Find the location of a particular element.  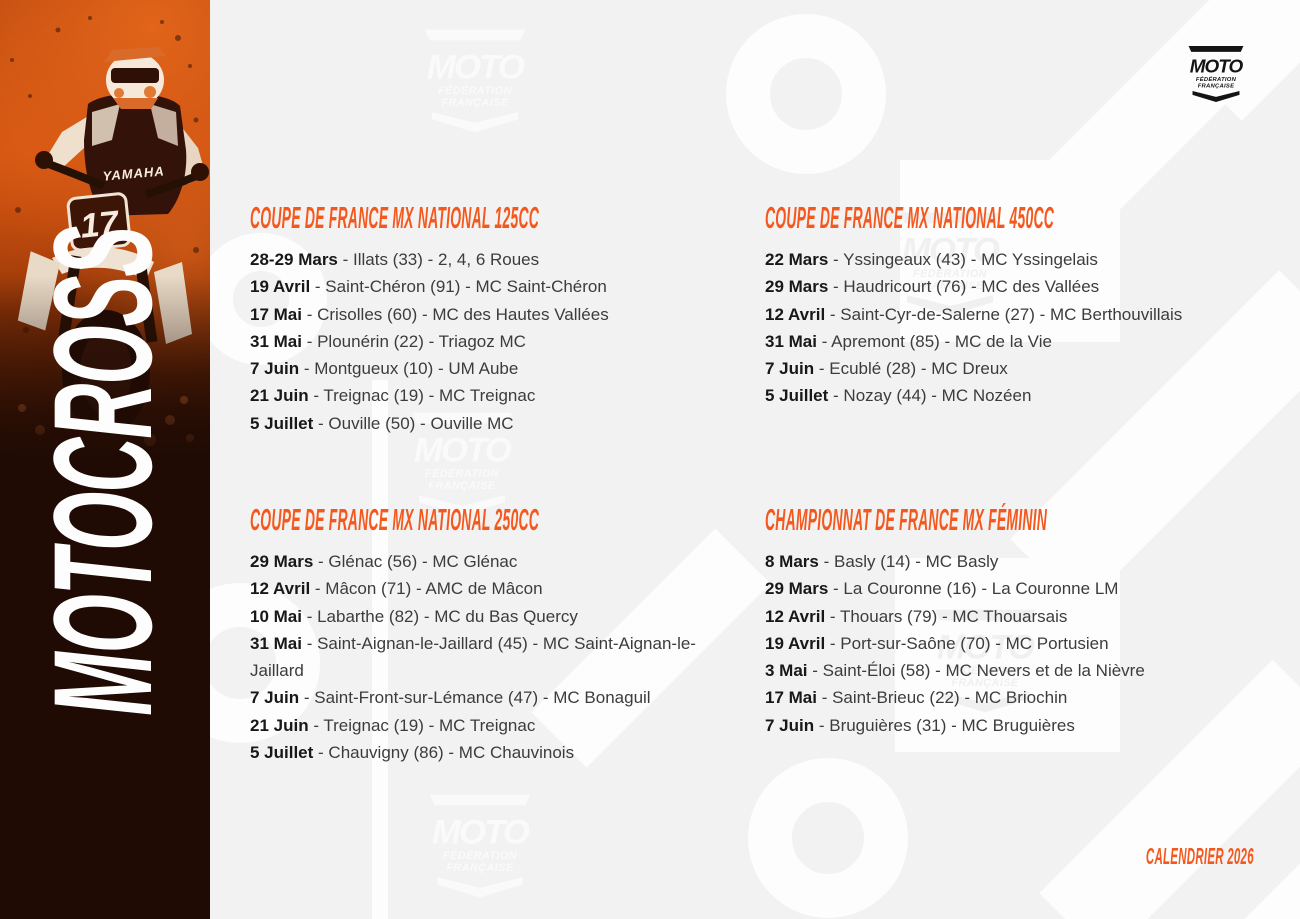

event-details: - Labarthe (82) - MC du Bas Quercy is located at coordinates (439, 616).